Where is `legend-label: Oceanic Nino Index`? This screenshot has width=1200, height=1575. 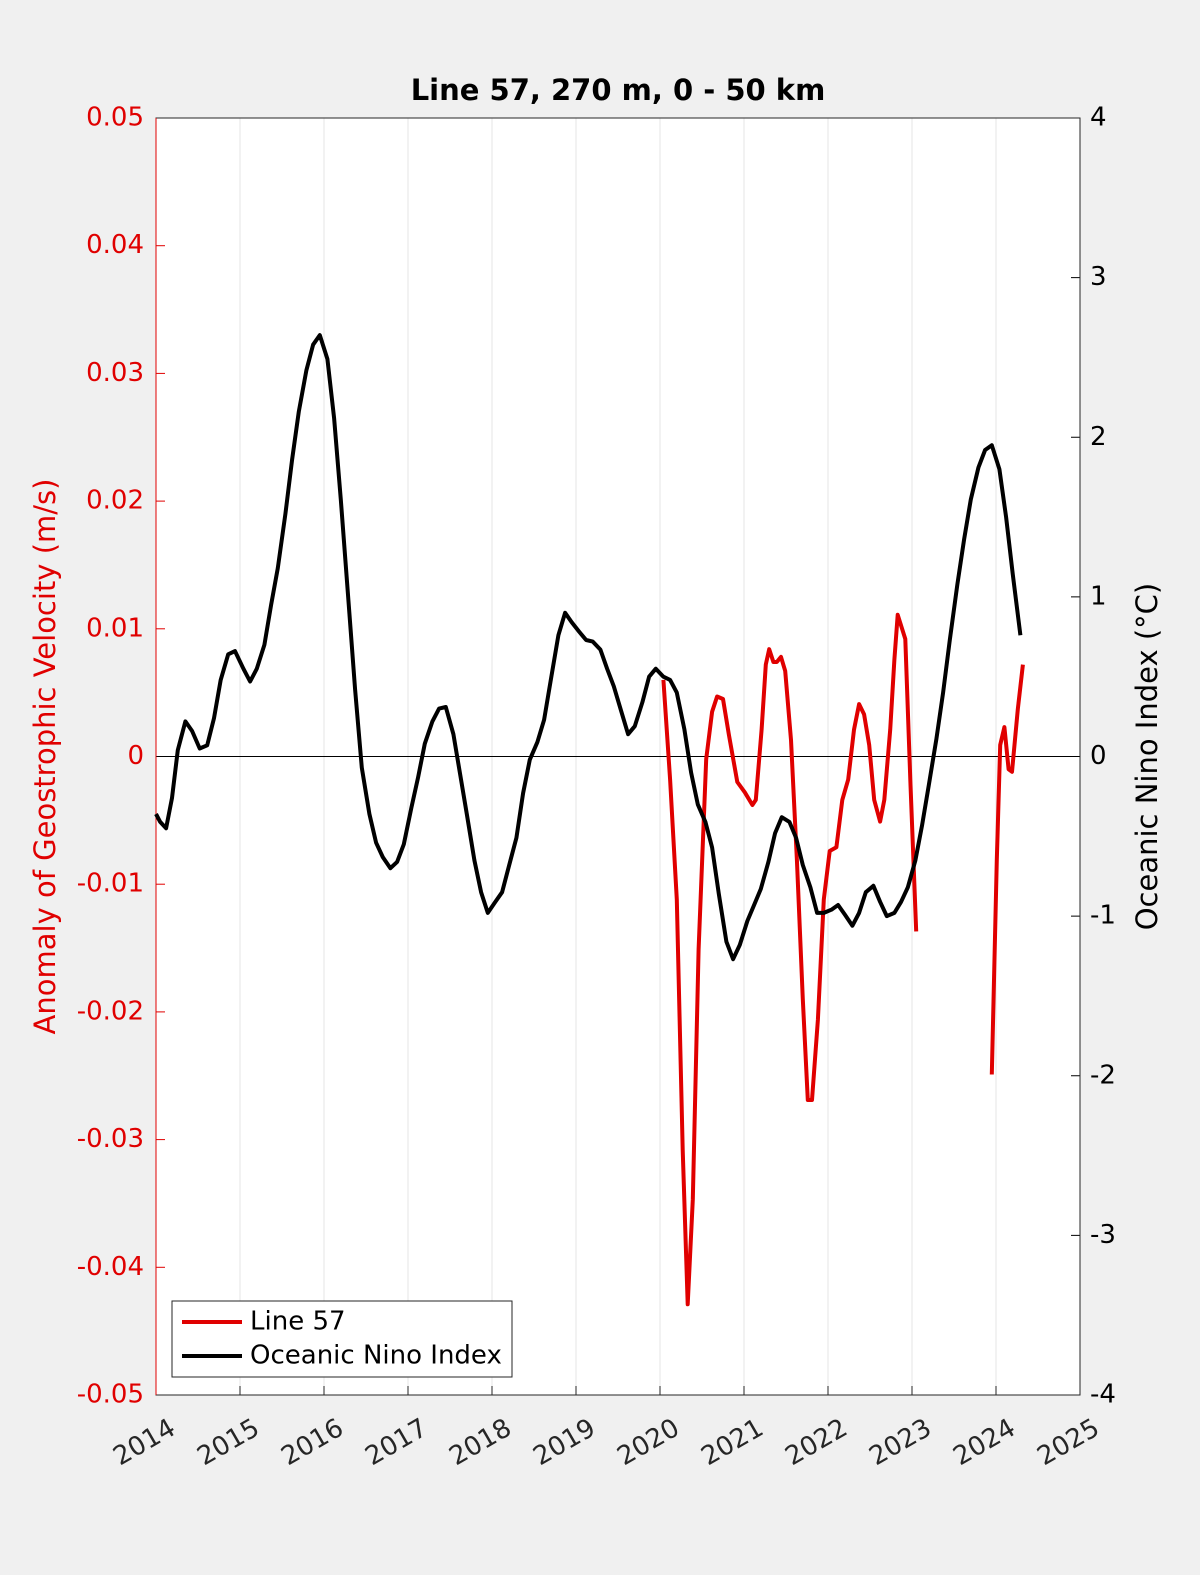
legend-label: Oceanic Nino Index is located at coordinates (376, 1356).